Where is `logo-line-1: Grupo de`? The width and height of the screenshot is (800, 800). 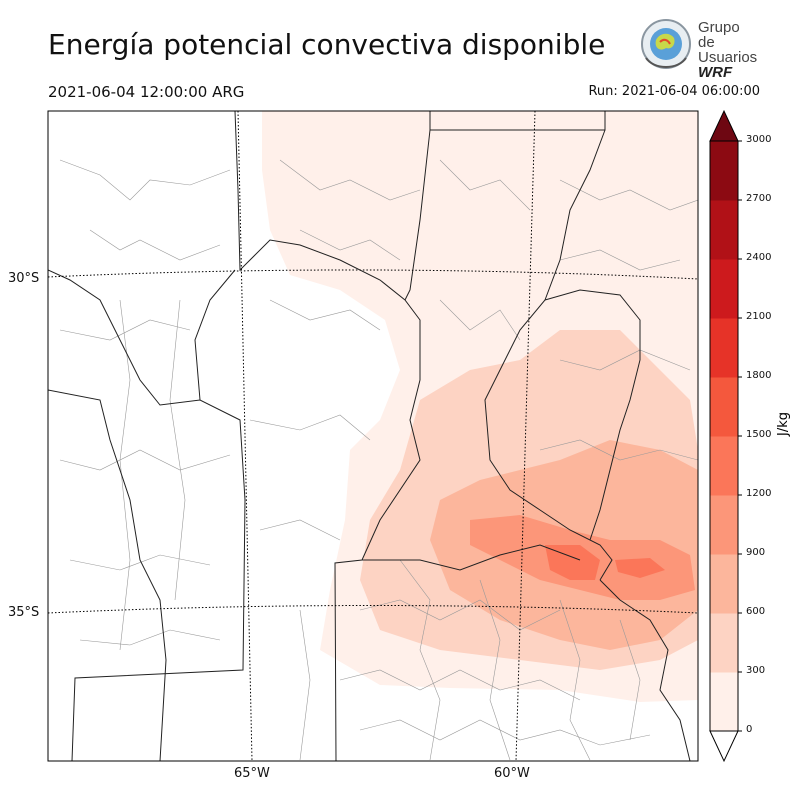
logo-line-1: Grupo de is located at coordinates (719, 35).